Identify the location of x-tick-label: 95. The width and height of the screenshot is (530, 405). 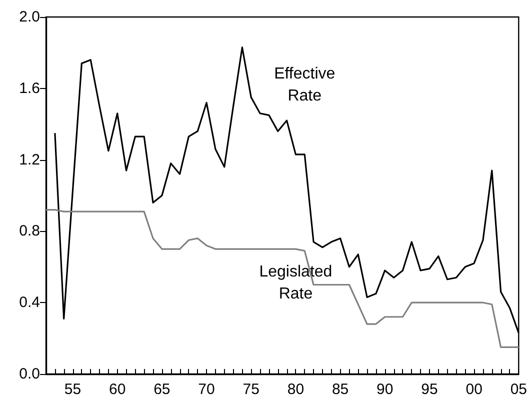
(429, 389).